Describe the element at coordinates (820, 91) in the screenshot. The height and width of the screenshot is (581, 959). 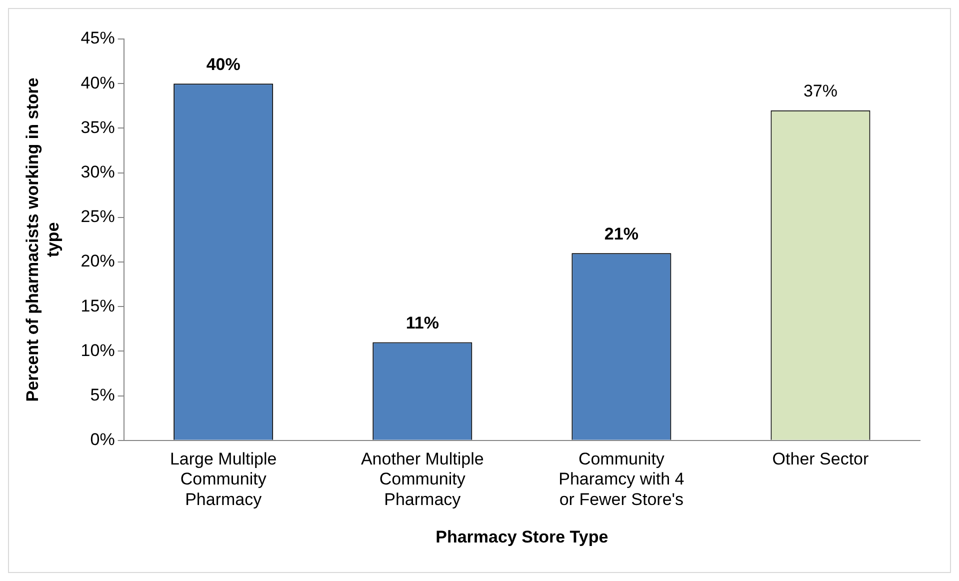
I see `data-label: 37%` at that location.